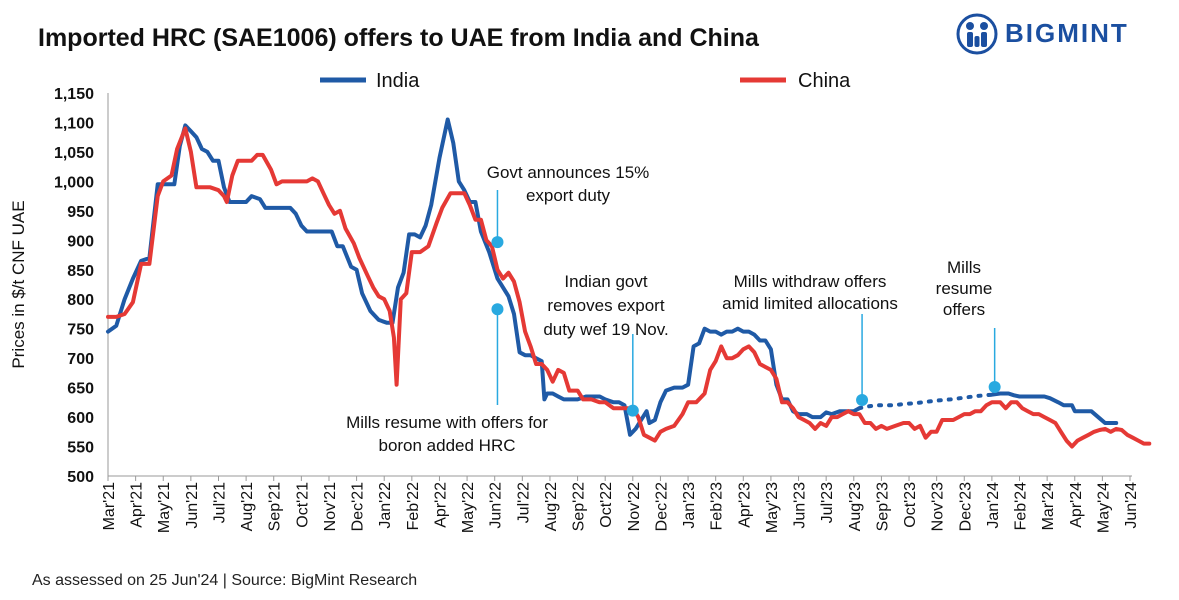  What do you see at coordinates (446, 445) in the screenshot?
I see `annotation-text: boron added HRC` at bounding box center [446, 445].